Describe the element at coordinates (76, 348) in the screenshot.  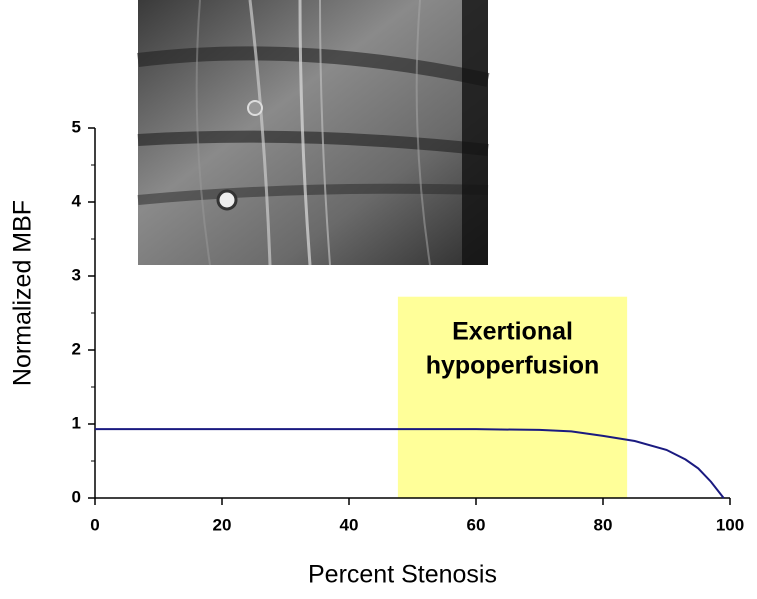
I see `y-tick-label: 2` at that location.